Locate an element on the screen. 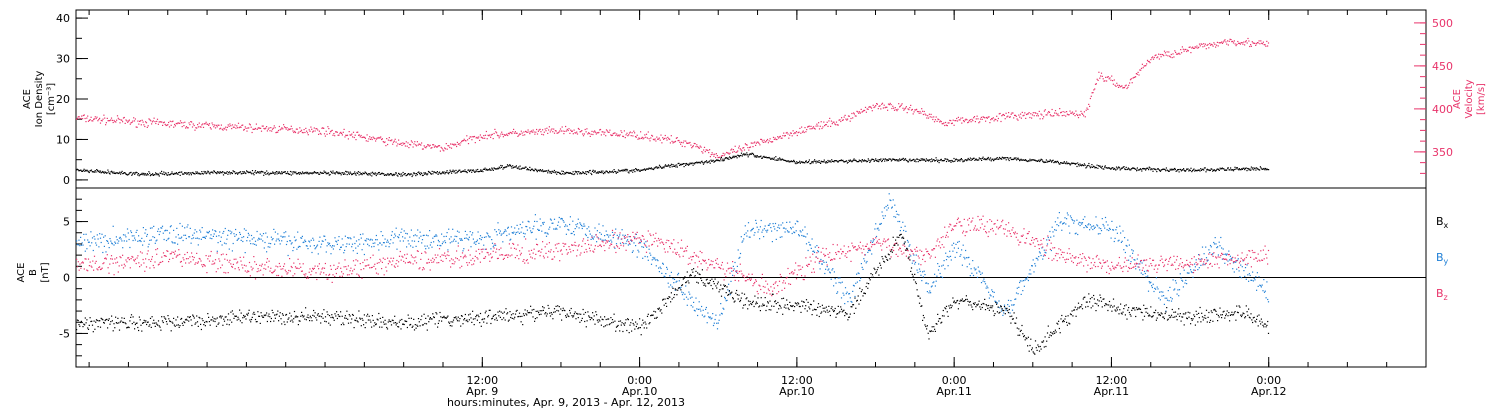 The width and height of the screenshot is (1500, 410). velocity-axis-label: ACE is located at coordinates (1457, 99).